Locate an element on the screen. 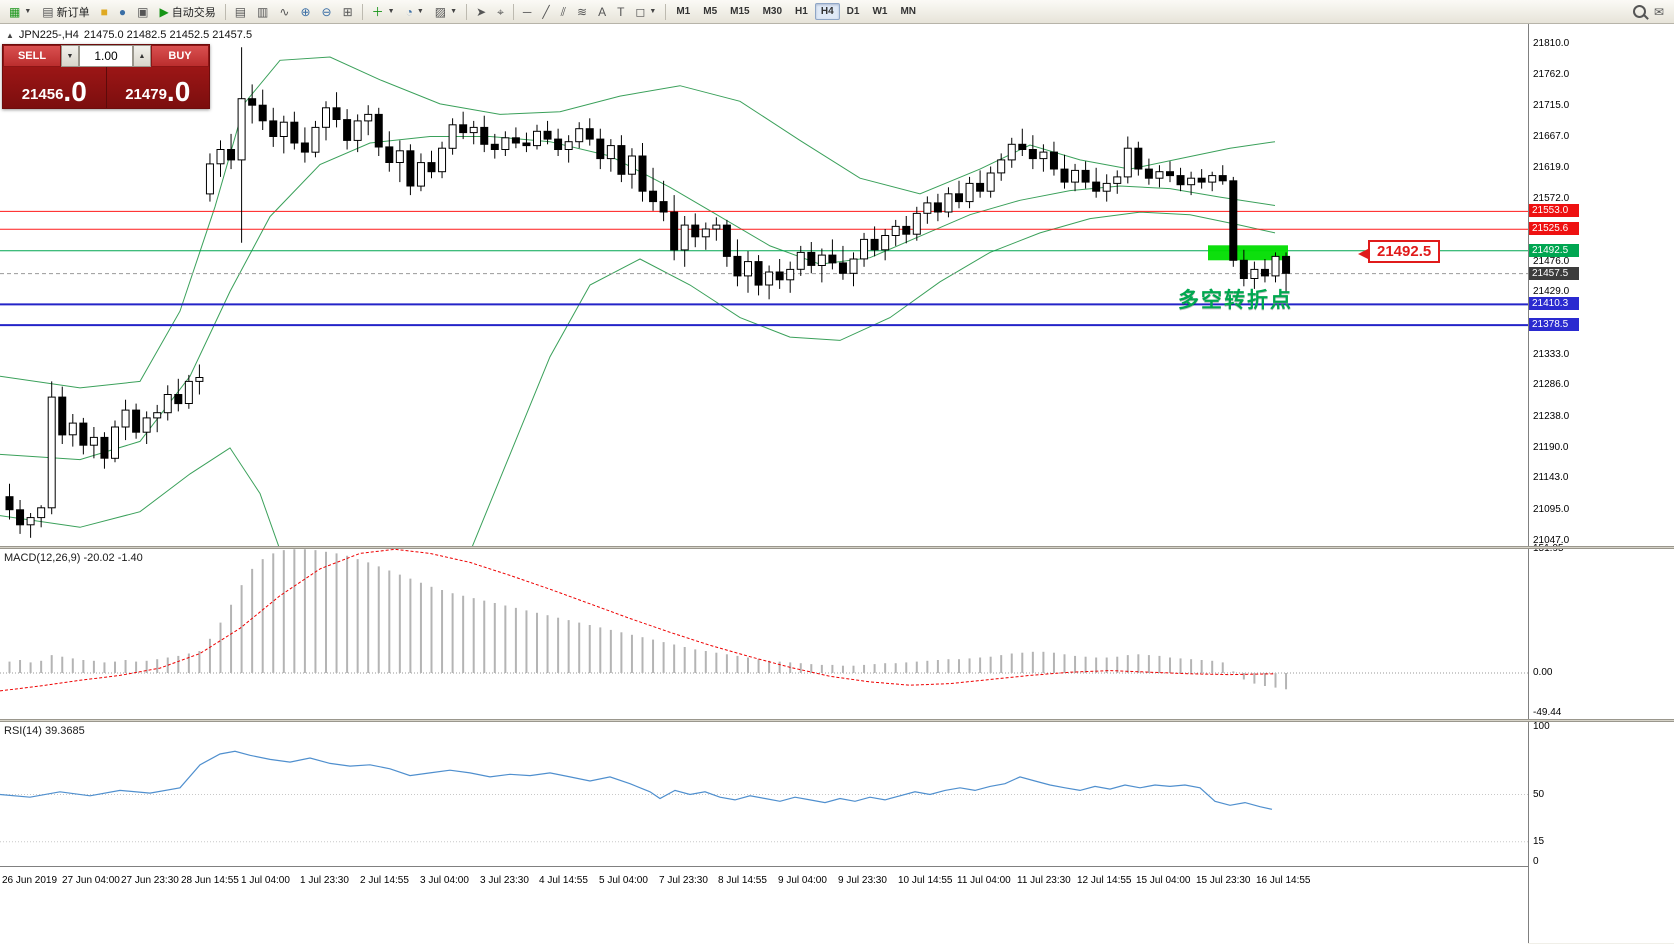  trendline-tool-button: ╱ is located at coordinates (545, 12).